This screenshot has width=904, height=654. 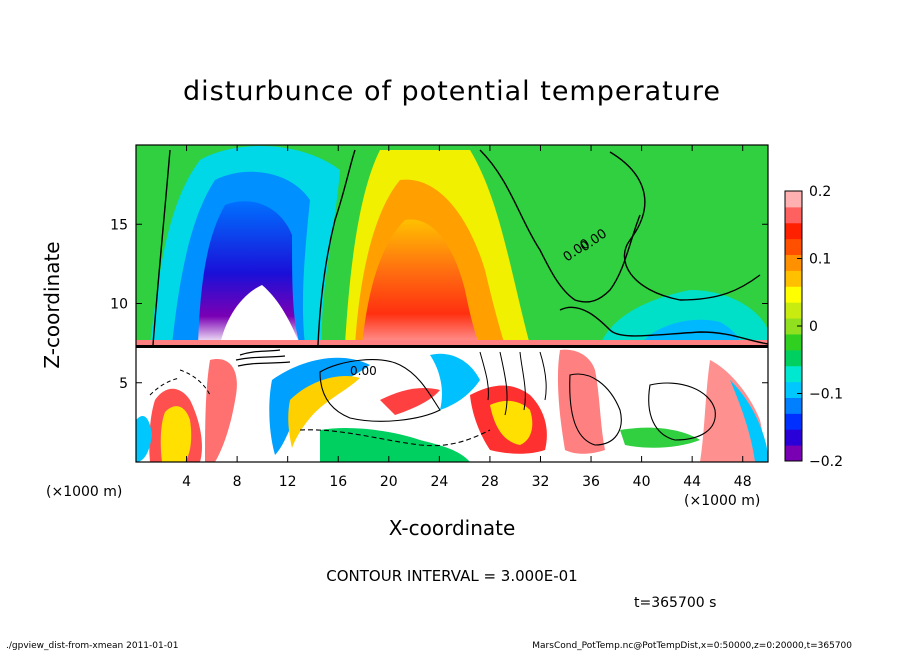 What do you see at coordinates (541, 482) in the screenshot?
I see `x-tick-label: 32` at bounding box center [541, 482].